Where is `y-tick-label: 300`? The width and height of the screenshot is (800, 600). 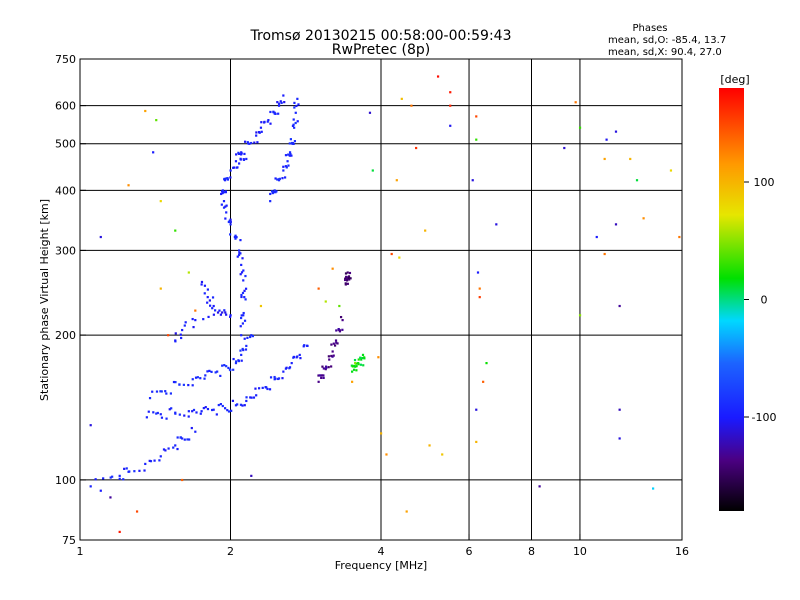
y-tick-label: 300 is located at coordinates (65, 250).